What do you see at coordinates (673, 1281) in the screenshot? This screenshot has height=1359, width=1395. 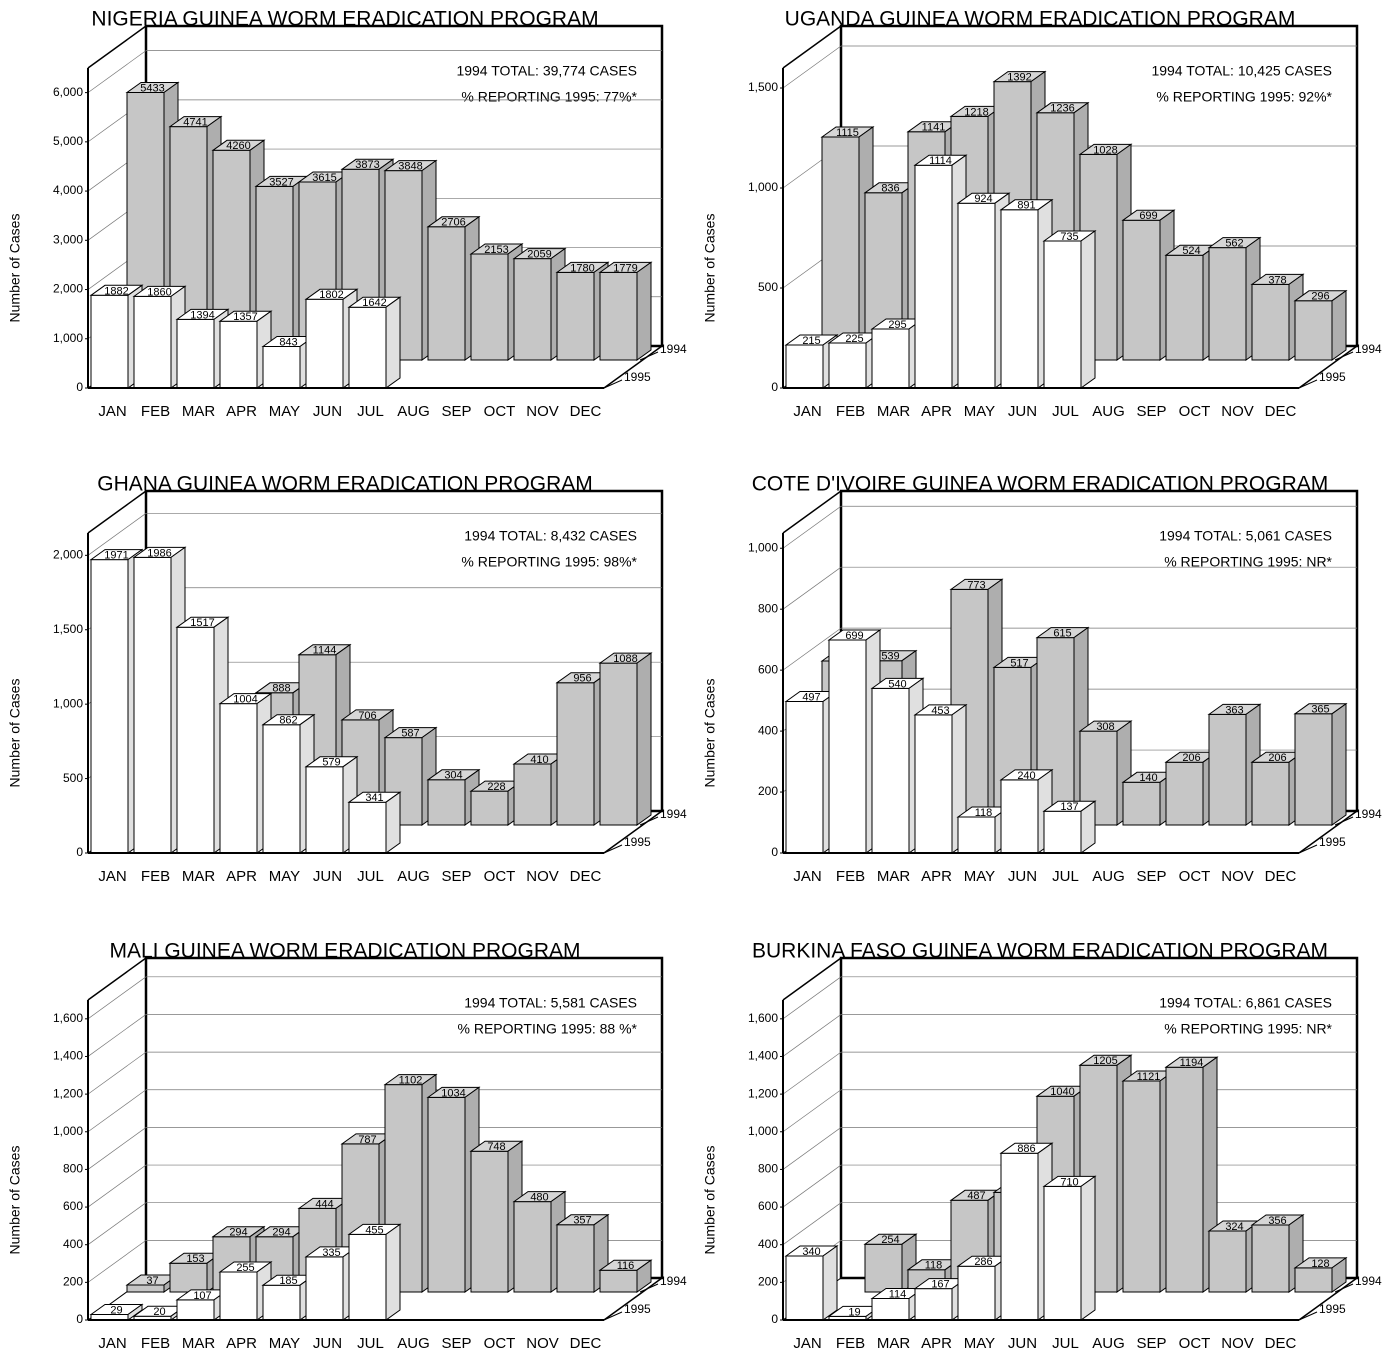 I see `series-label: 1994` at bounding box center [673, 1281].